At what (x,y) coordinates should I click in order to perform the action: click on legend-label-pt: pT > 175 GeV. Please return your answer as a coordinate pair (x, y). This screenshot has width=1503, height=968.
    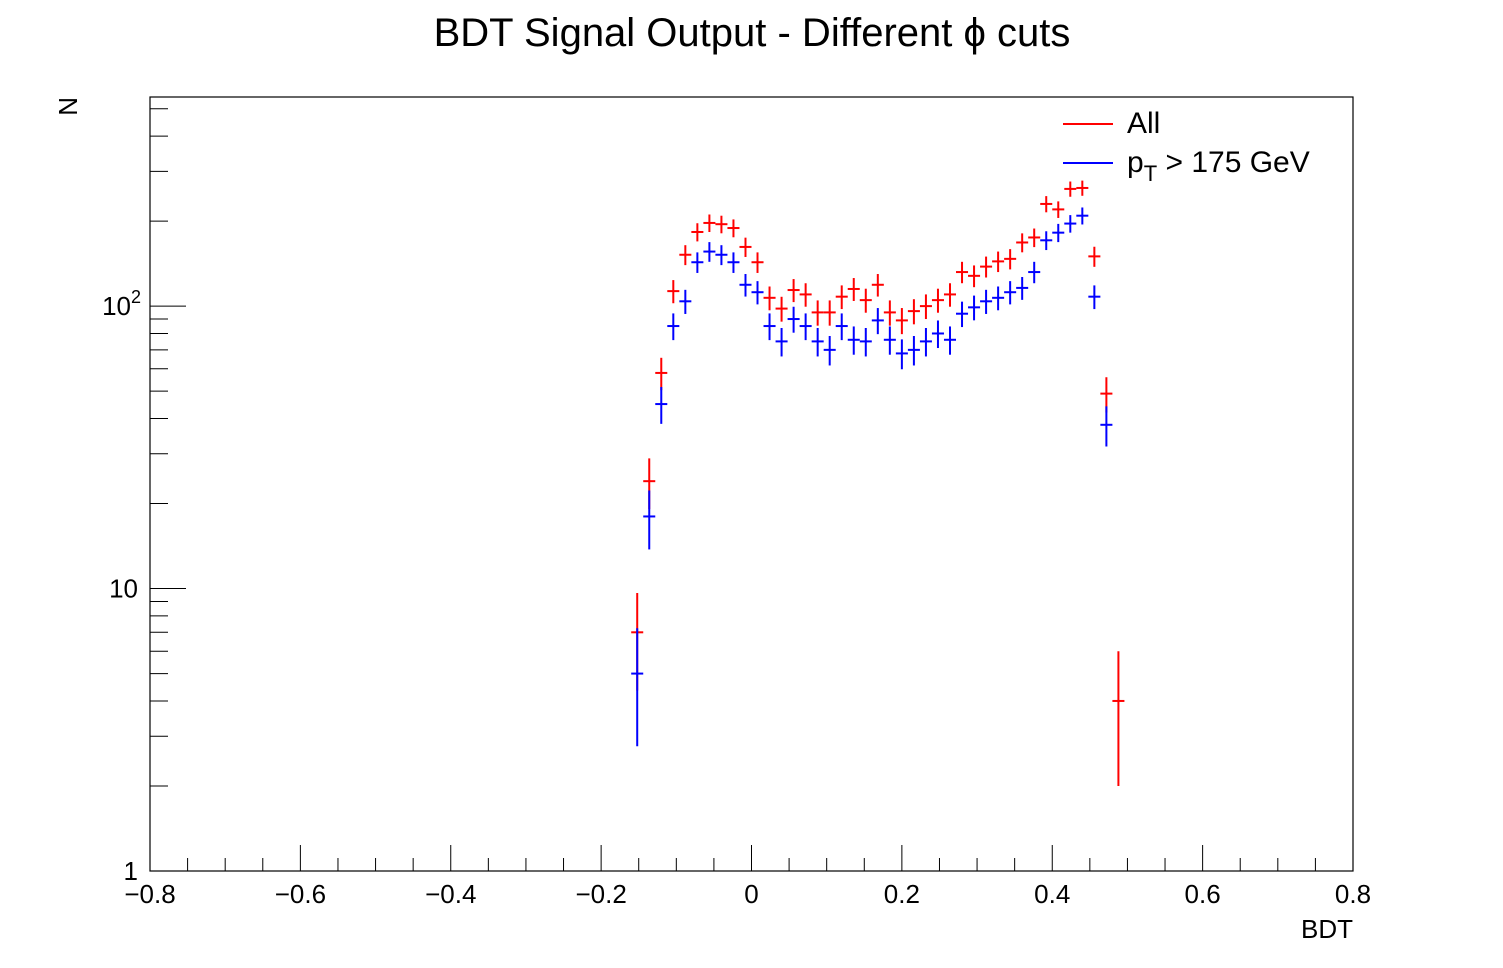
    Looking at the image, I should click on (1218, 166).